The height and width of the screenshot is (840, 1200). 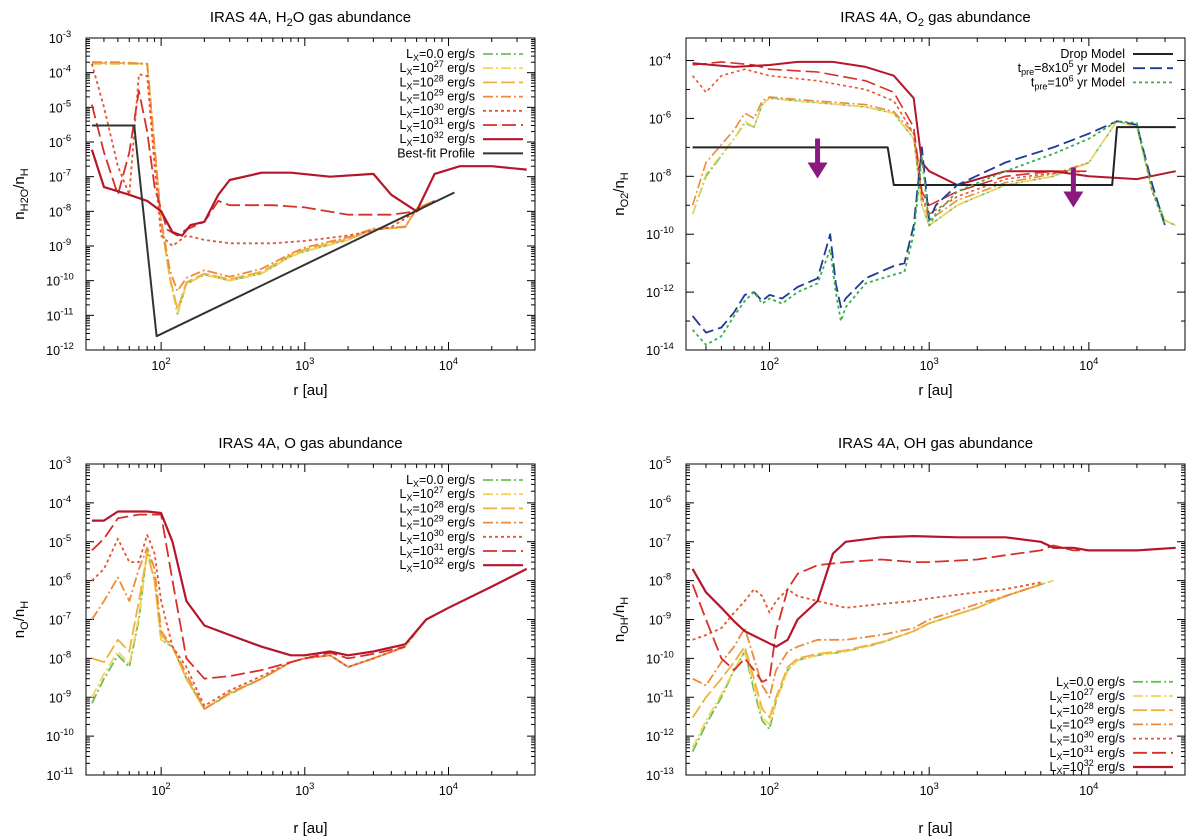 I want to click on legend-label: tpre=8x105 yr Model, so click(x=1071, y=68).